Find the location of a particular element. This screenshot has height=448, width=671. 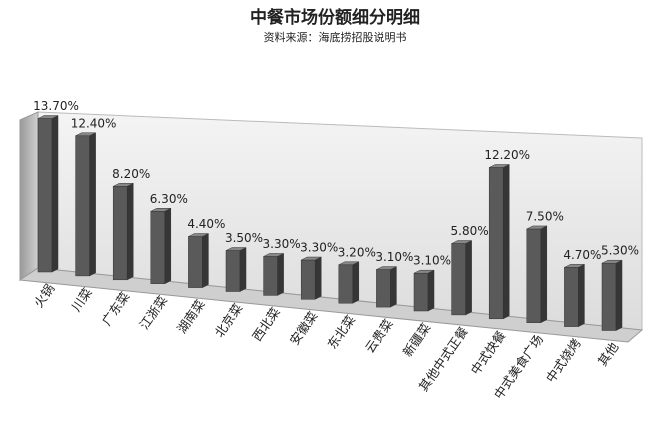

category-label: 中式快餐 is located at coordinates (488, 353).